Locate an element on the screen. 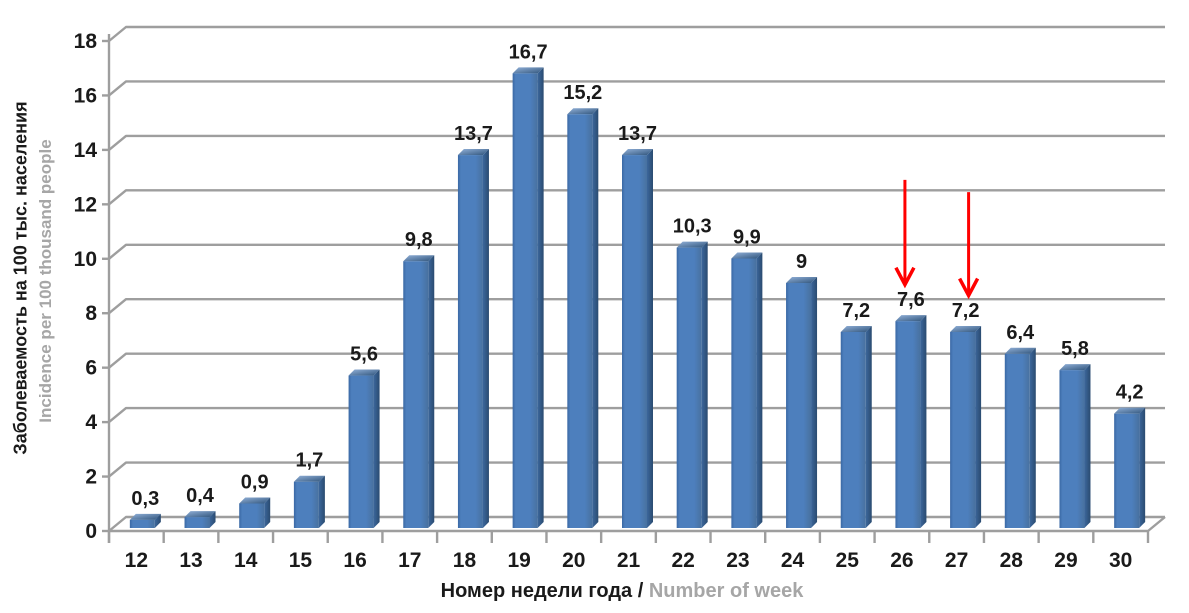  x-tick-label: 21 is located at coordinates (629, 560).